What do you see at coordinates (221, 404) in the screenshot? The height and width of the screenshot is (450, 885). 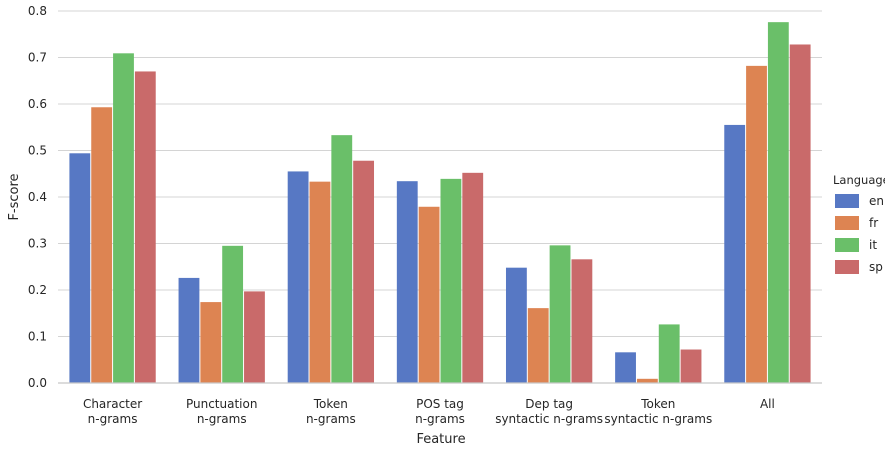 I see `x-tick-label-line: Punctuation` at bounding box center [221, 404].